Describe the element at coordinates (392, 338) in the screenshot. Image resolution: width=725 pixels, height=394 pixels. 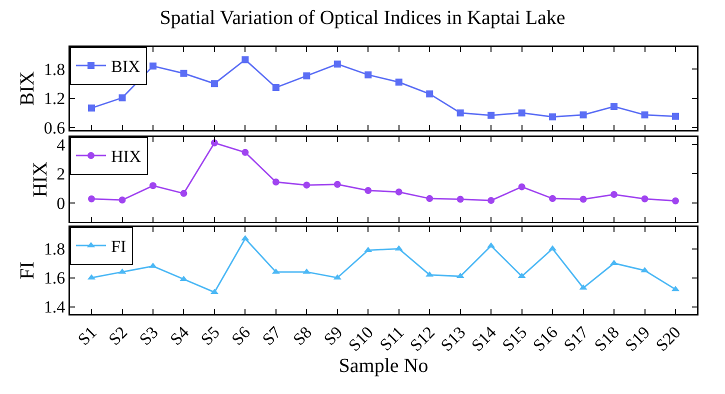
I see `x-tick-label: S11` at that location.